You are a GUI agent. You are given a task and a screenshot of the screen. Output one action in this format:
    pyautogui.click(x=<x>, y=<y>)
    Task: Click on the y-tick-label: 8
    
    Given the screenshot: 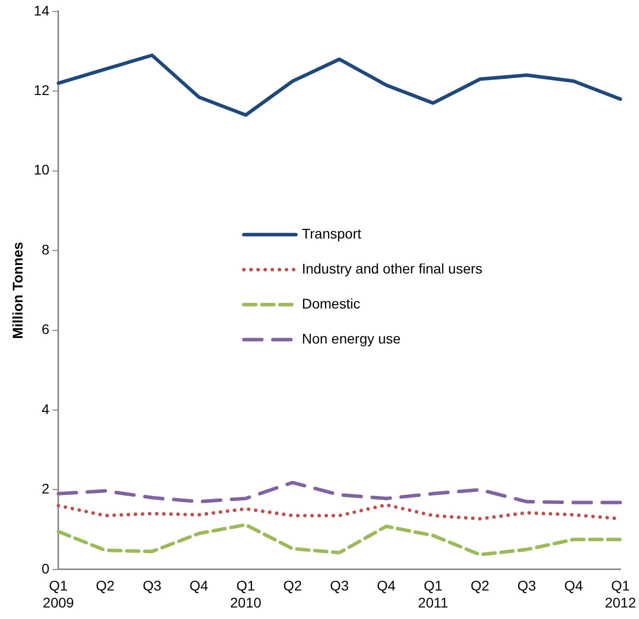 What is the action you would take?
    pyautogui.click(x=46, y=249)
    